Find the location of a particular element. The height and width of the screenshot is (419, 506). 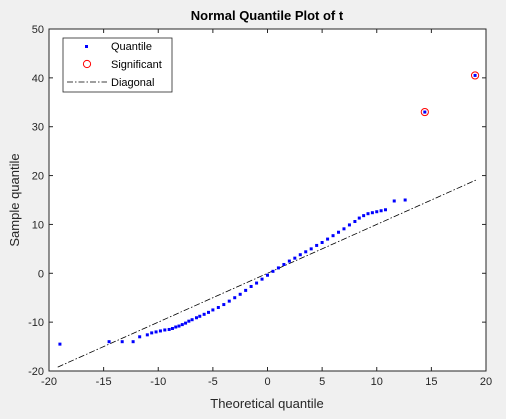

legend-quantile-label: Quantile is located at coordinates (131, 47).